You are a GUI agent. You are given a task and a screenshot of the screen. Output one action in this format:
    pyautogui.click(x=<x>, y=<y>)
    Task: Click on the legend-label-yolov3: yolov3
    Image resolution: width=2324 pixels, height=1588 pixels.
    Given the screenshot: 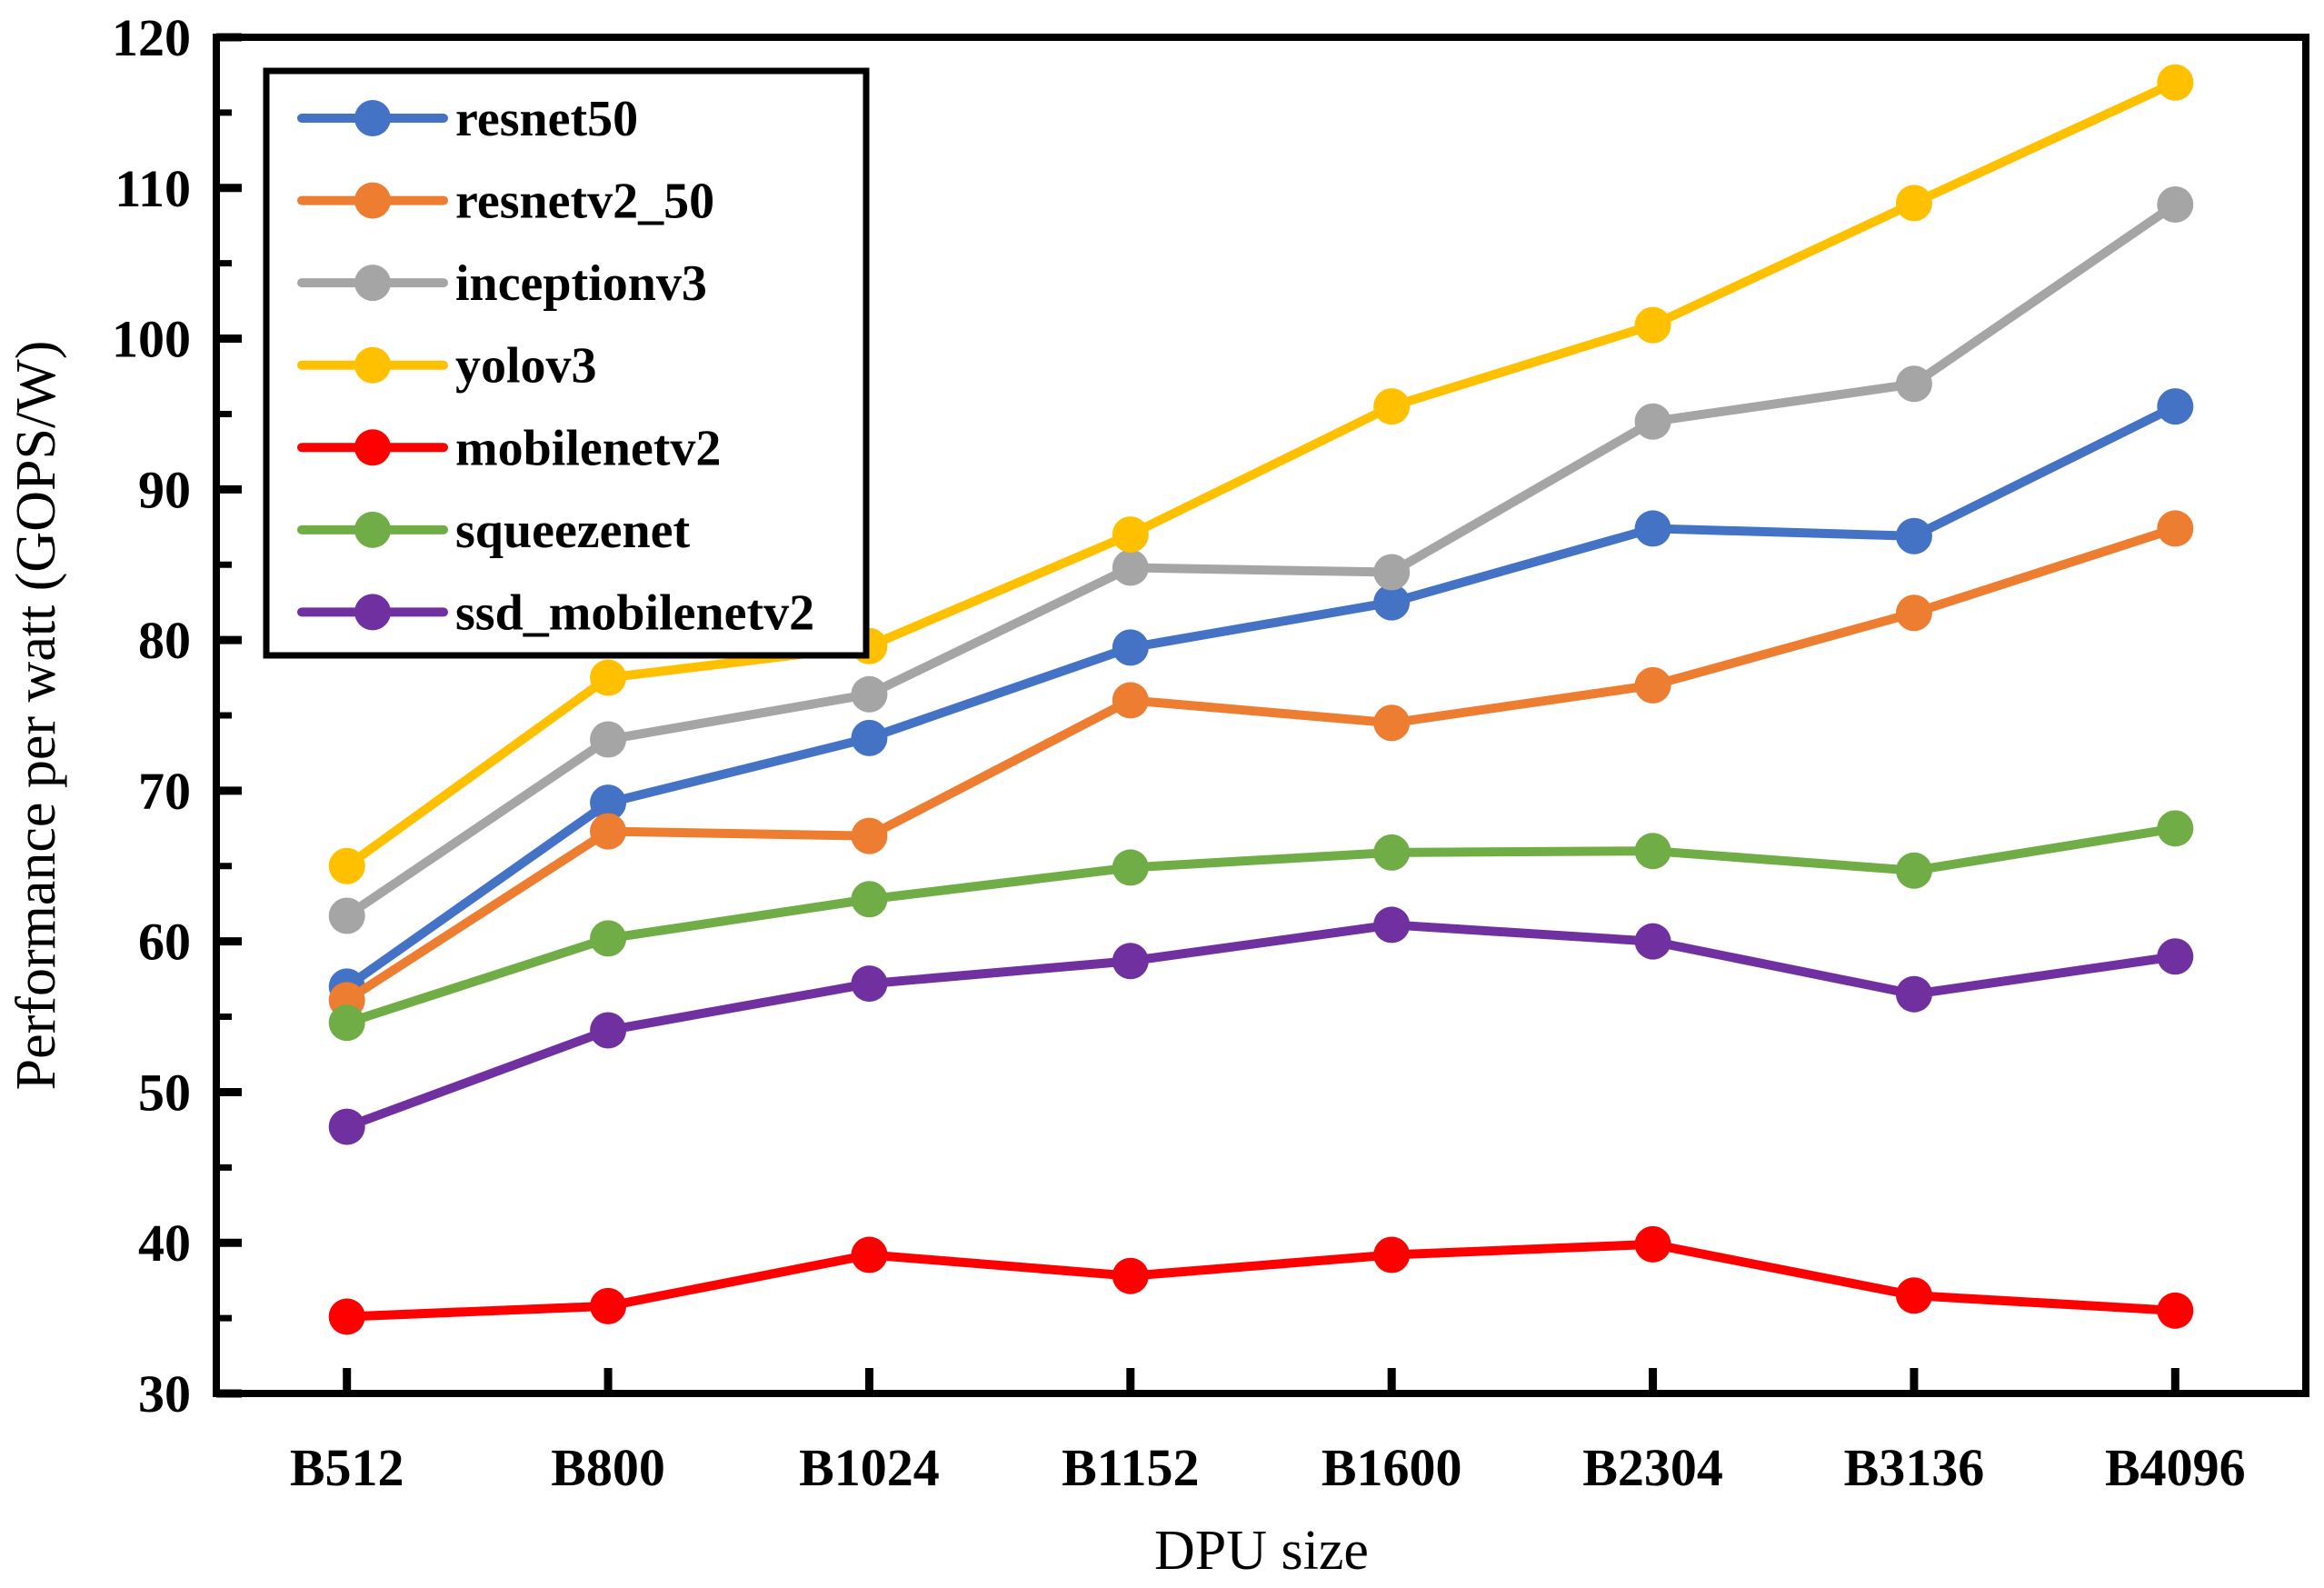 What is the action you would take?
    pyautogui.click(x=526, y=366)
    